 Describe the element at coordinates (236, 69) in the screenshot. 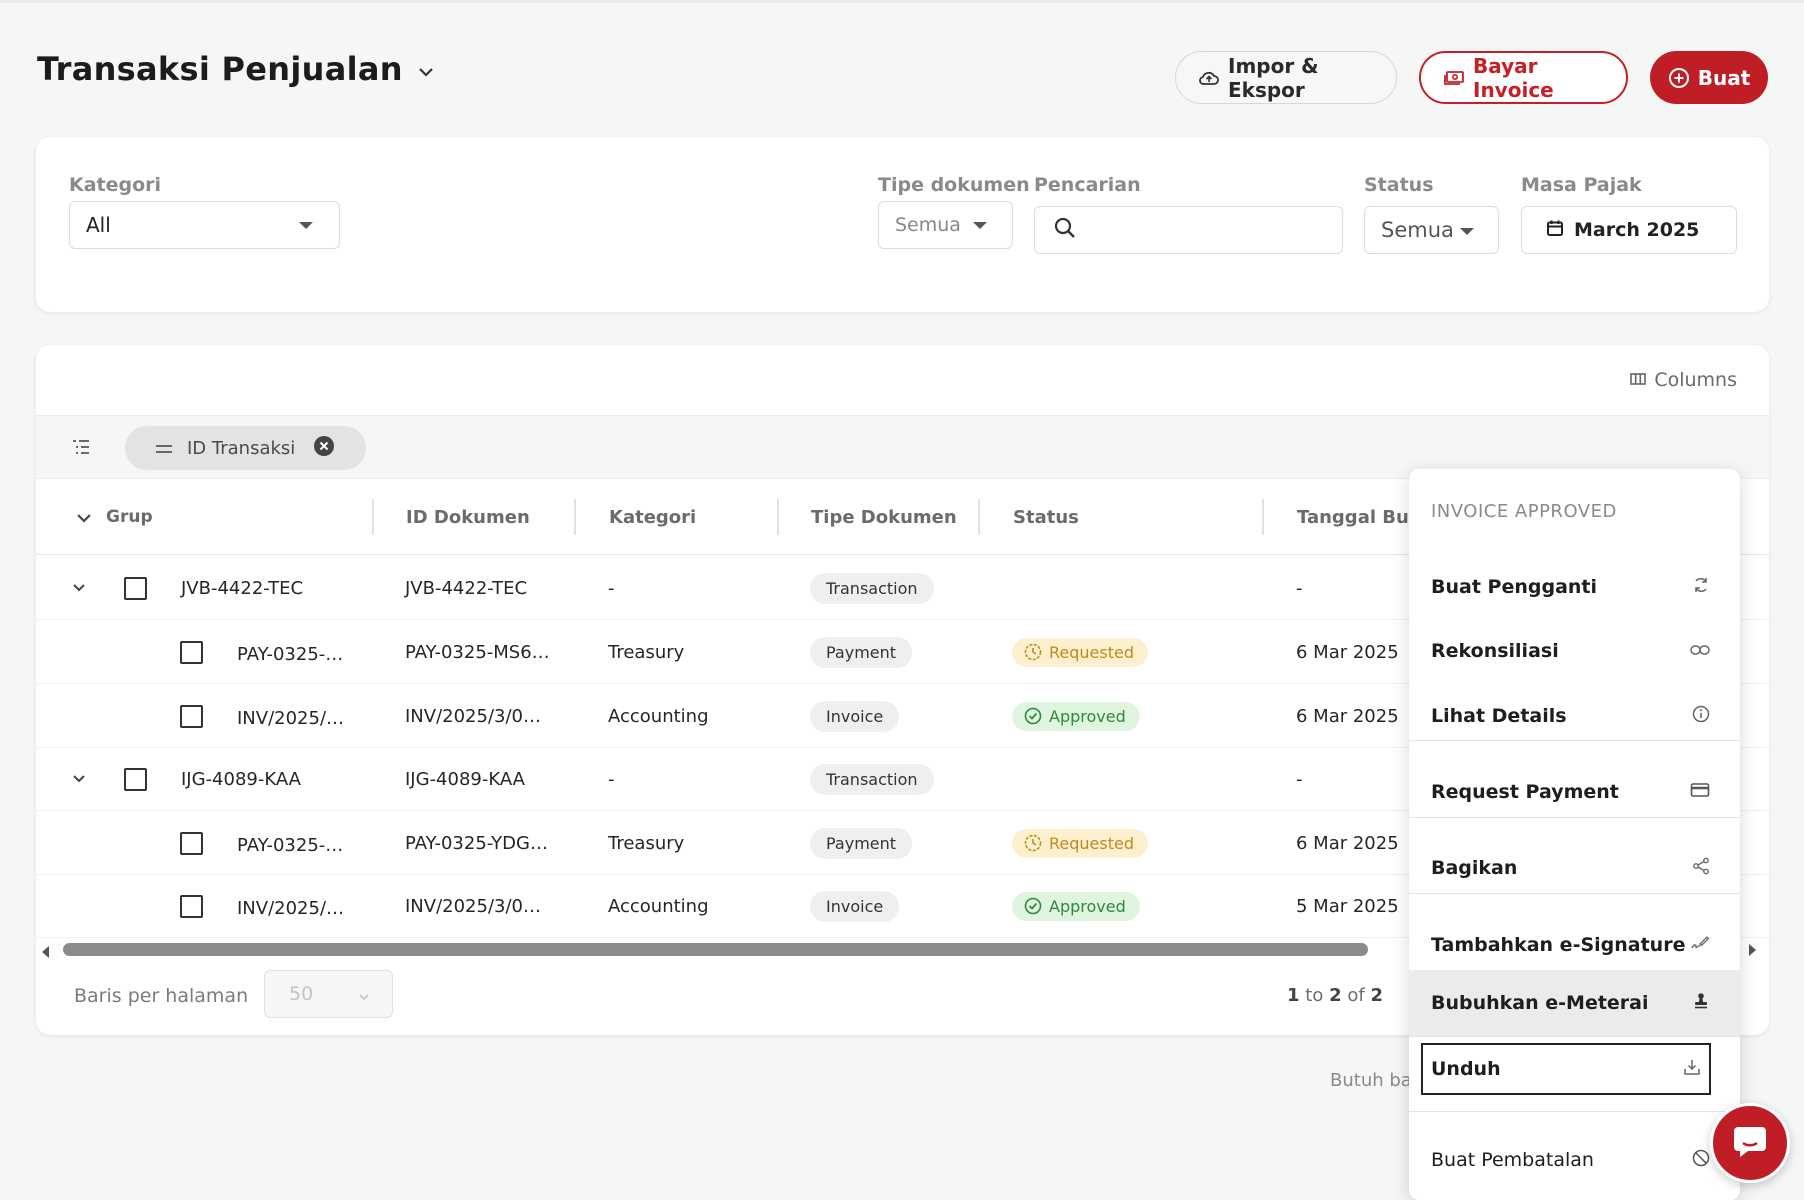

I see `page-header: Transaksi Penjualan` at that location.